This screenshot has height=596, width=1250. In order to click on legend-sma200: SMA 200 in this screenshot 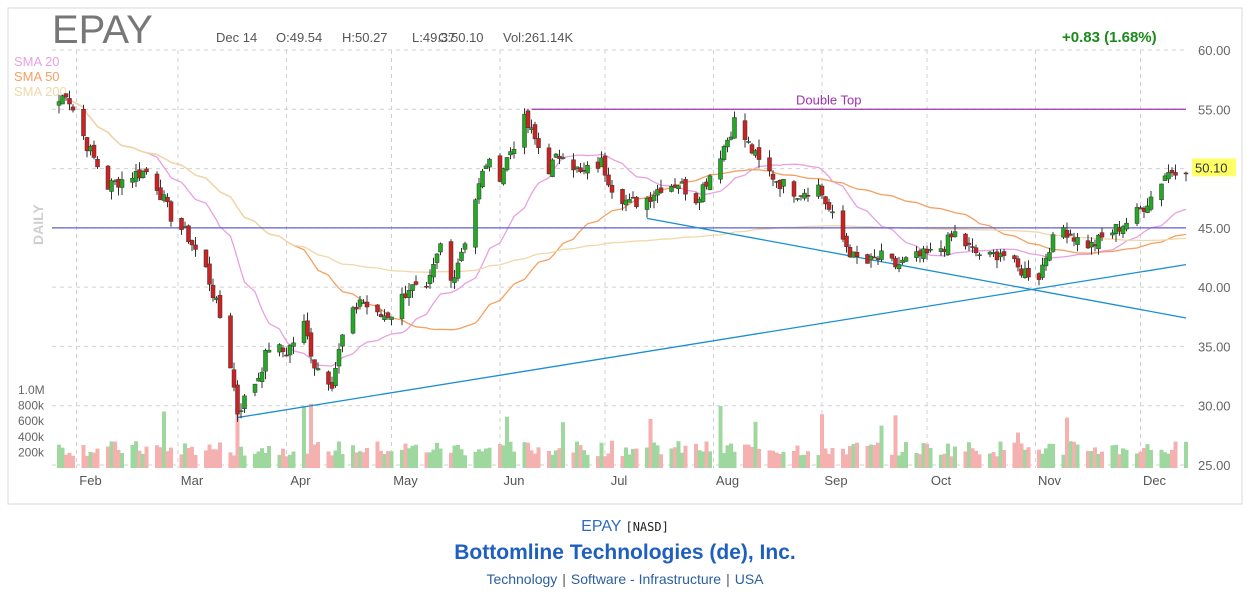, I will do `click(40, 91)`.